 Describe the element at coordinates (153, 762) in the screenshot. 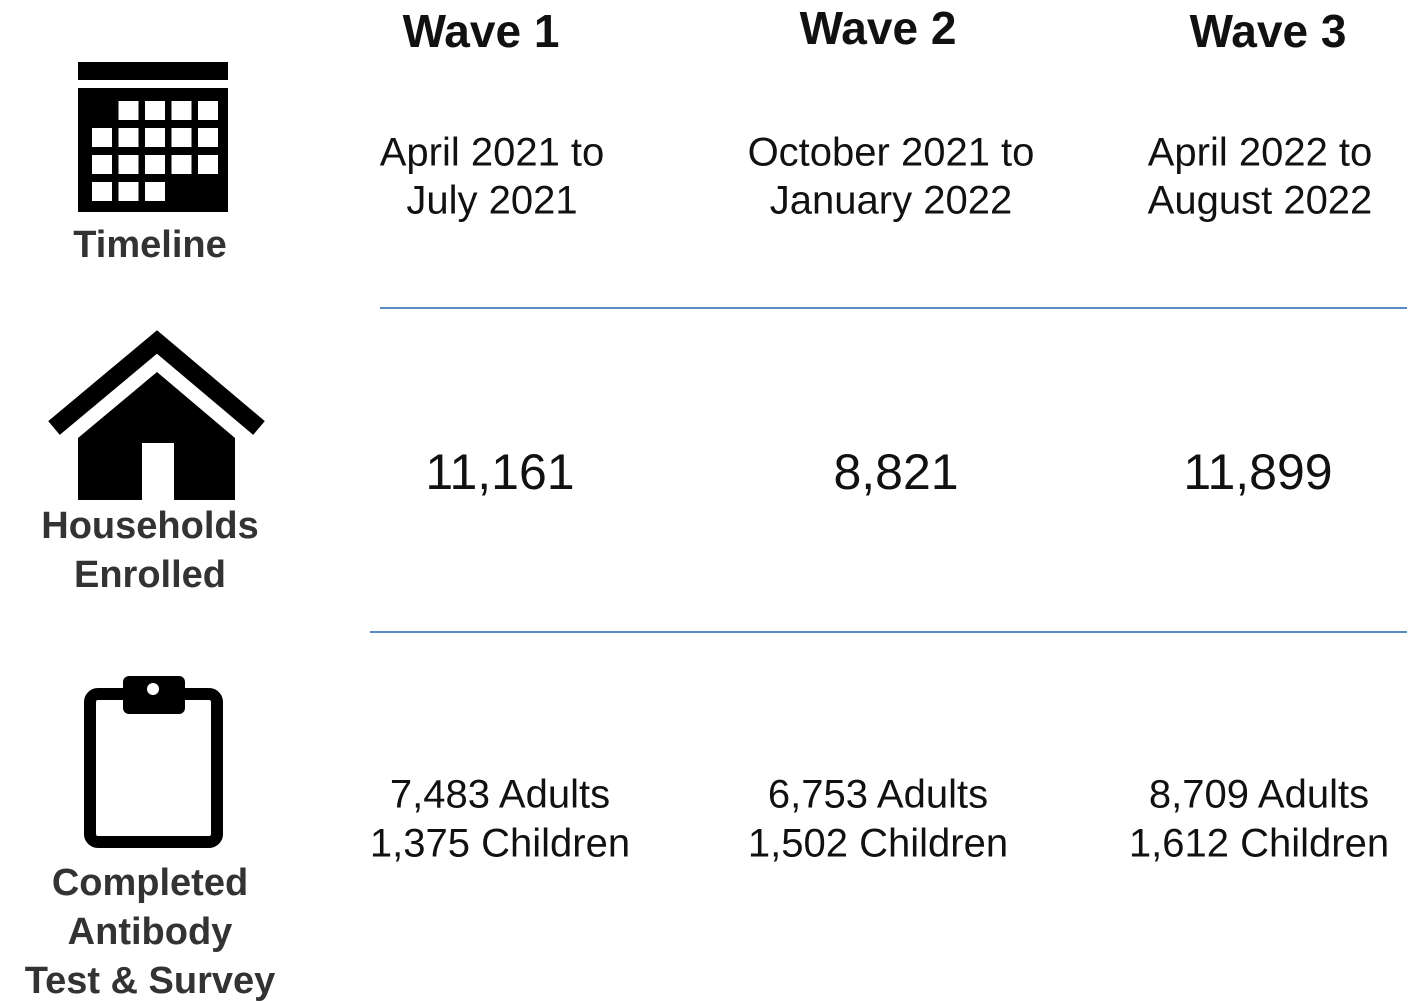

I see `clipboard-icon` at that location.